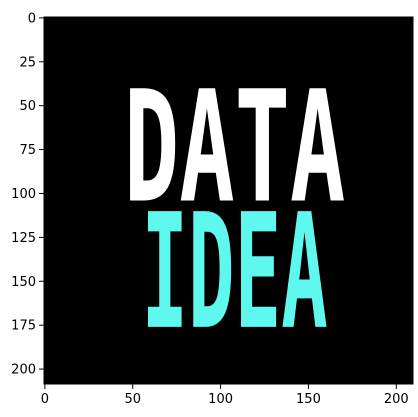 This screenshot has width=418, height=417. Describe the element at coordinates (27, 106) in the screenshot. I see `y-tick-label: 50` at that location.